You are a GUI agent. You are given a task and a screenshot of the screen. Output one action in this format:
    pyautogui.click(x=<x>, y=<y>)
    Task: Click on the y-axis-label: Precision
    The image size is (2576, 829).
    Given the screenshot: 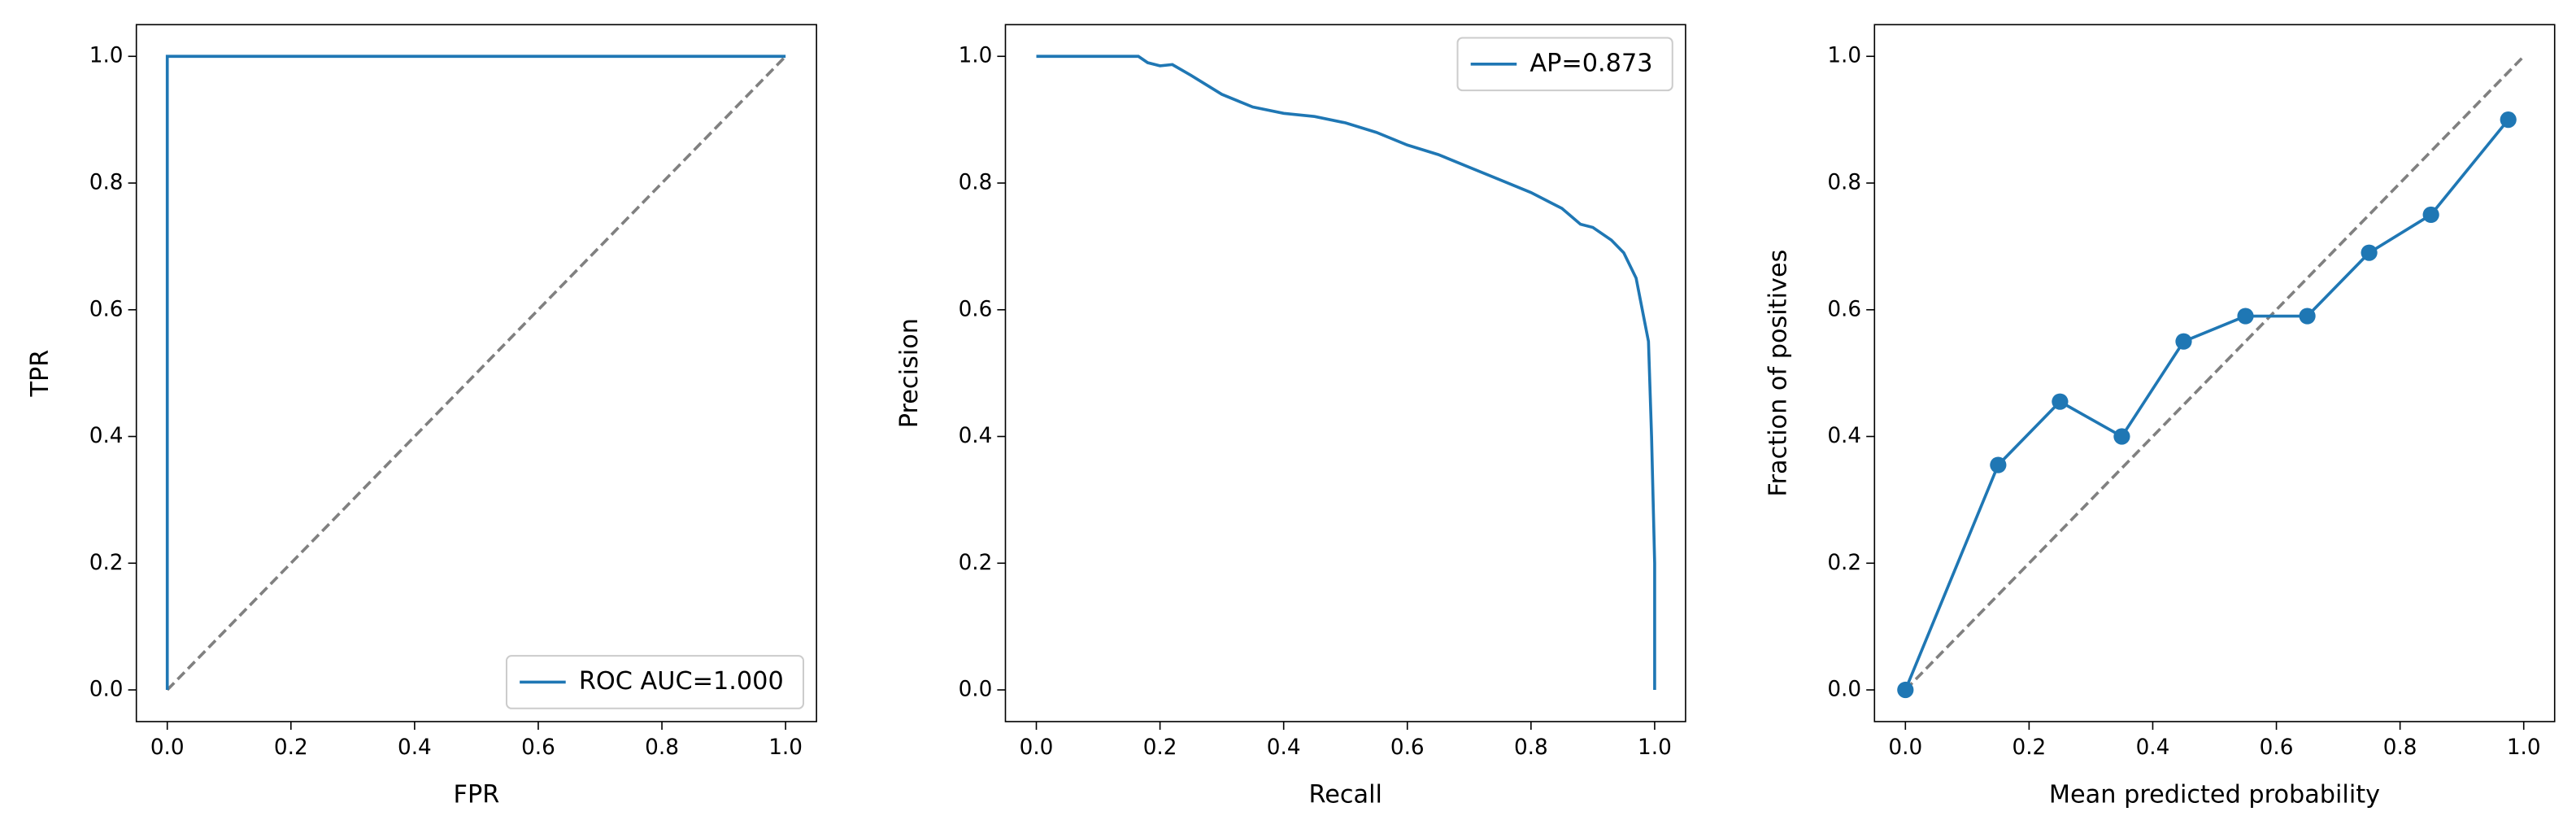 What is the action you would take?
    pyautogui.click(x=909, y=373)
    